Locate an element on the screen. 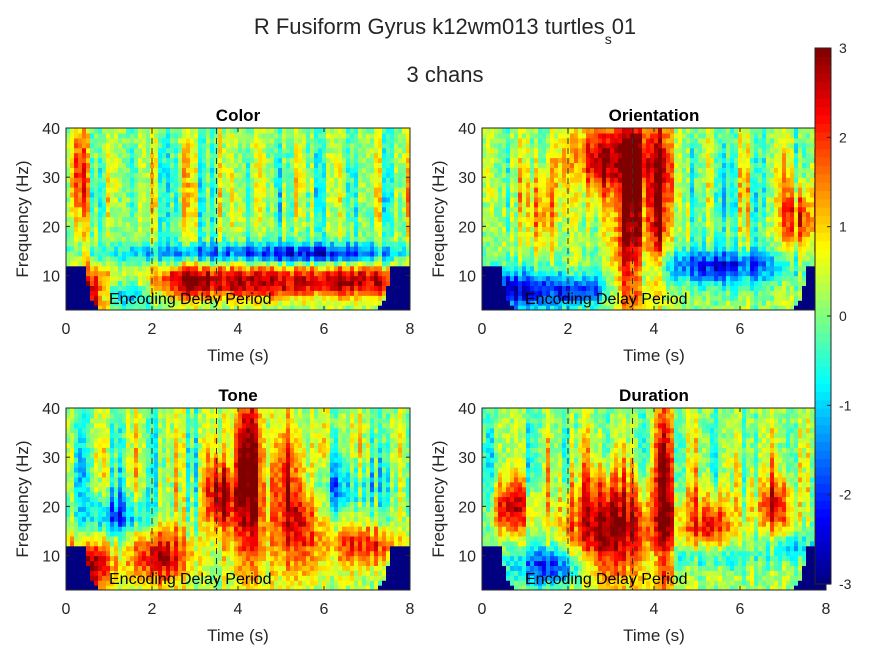 The image size is (875, 656). figure-subtitle: 3 chans is located at coordinates (444, 74).